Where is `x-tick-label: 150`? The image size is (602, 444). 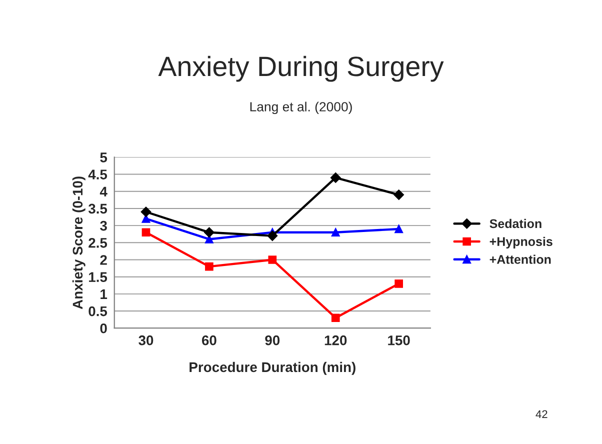 x-tick-label: 150 is located at coordinates (399, 340).